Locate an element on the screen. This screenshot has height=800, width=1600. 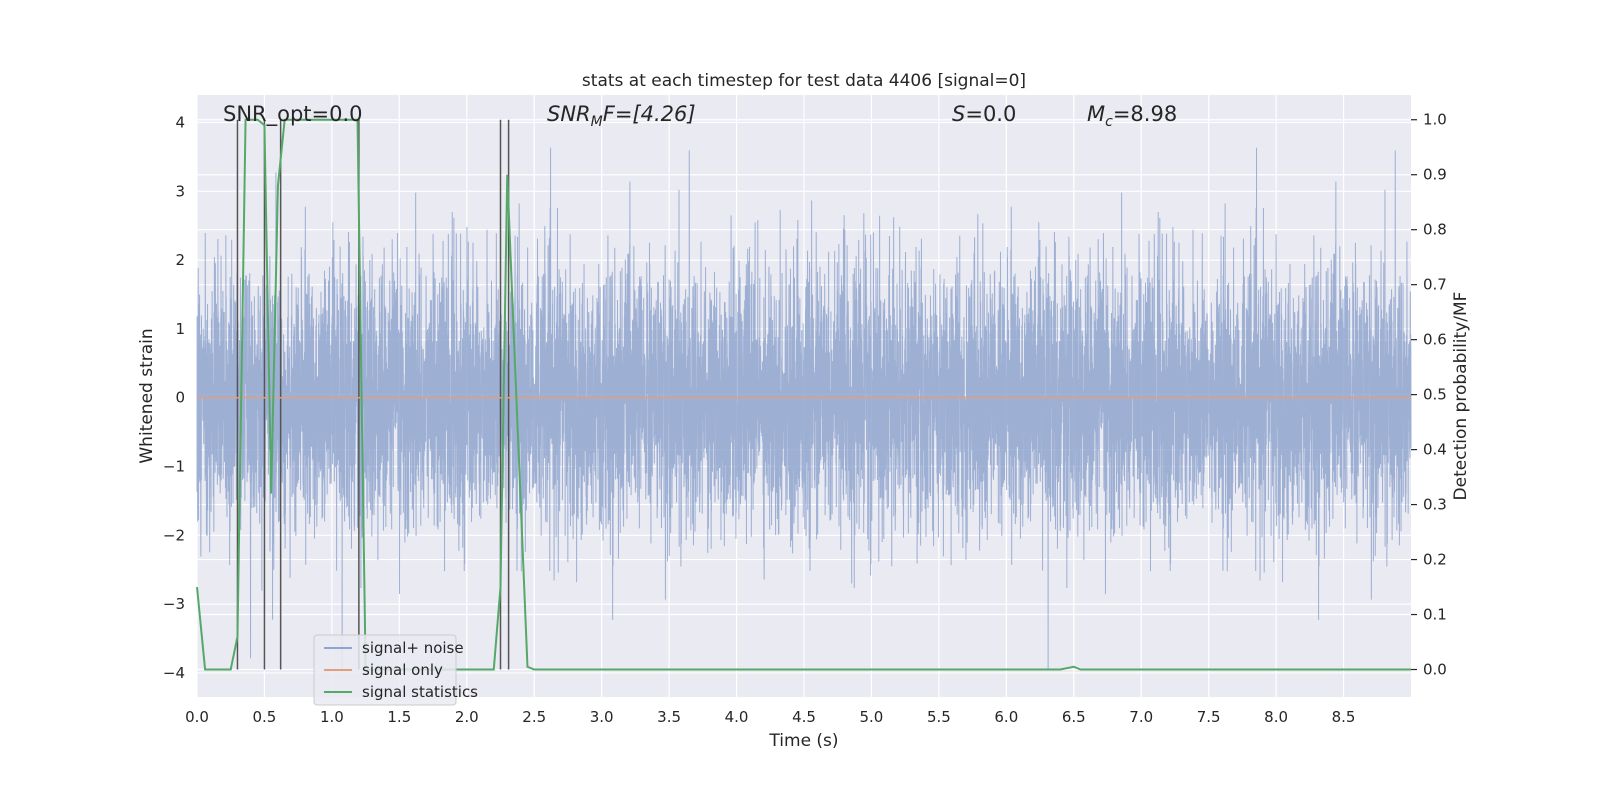
y-right-tick-label-10: 1.0 is located at coordinates (1435, 120).